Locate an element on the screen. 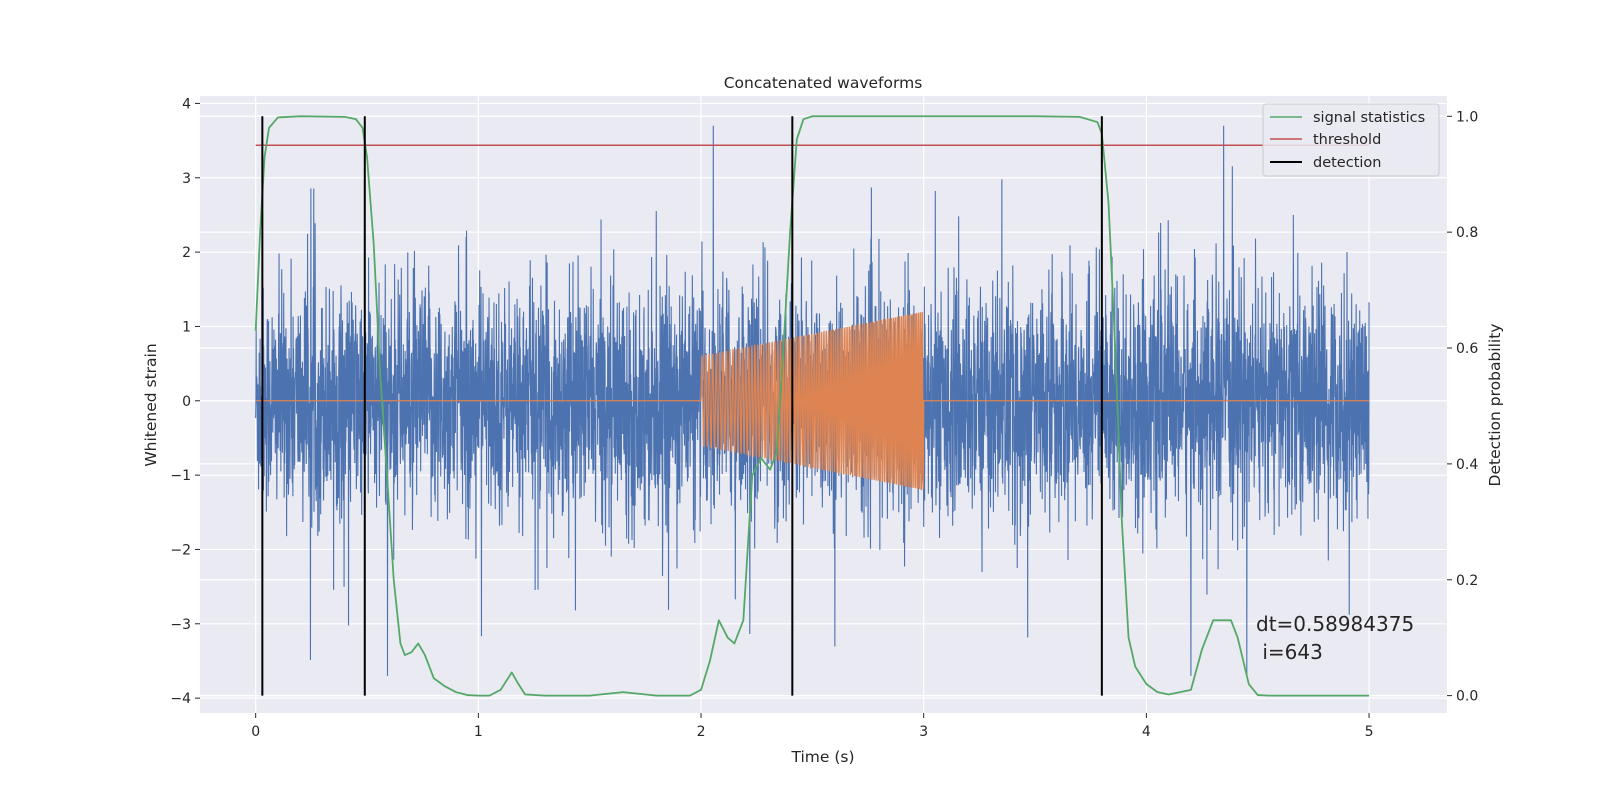  y2-tick-label: 0.6 is located at coordinates (1467, 349).